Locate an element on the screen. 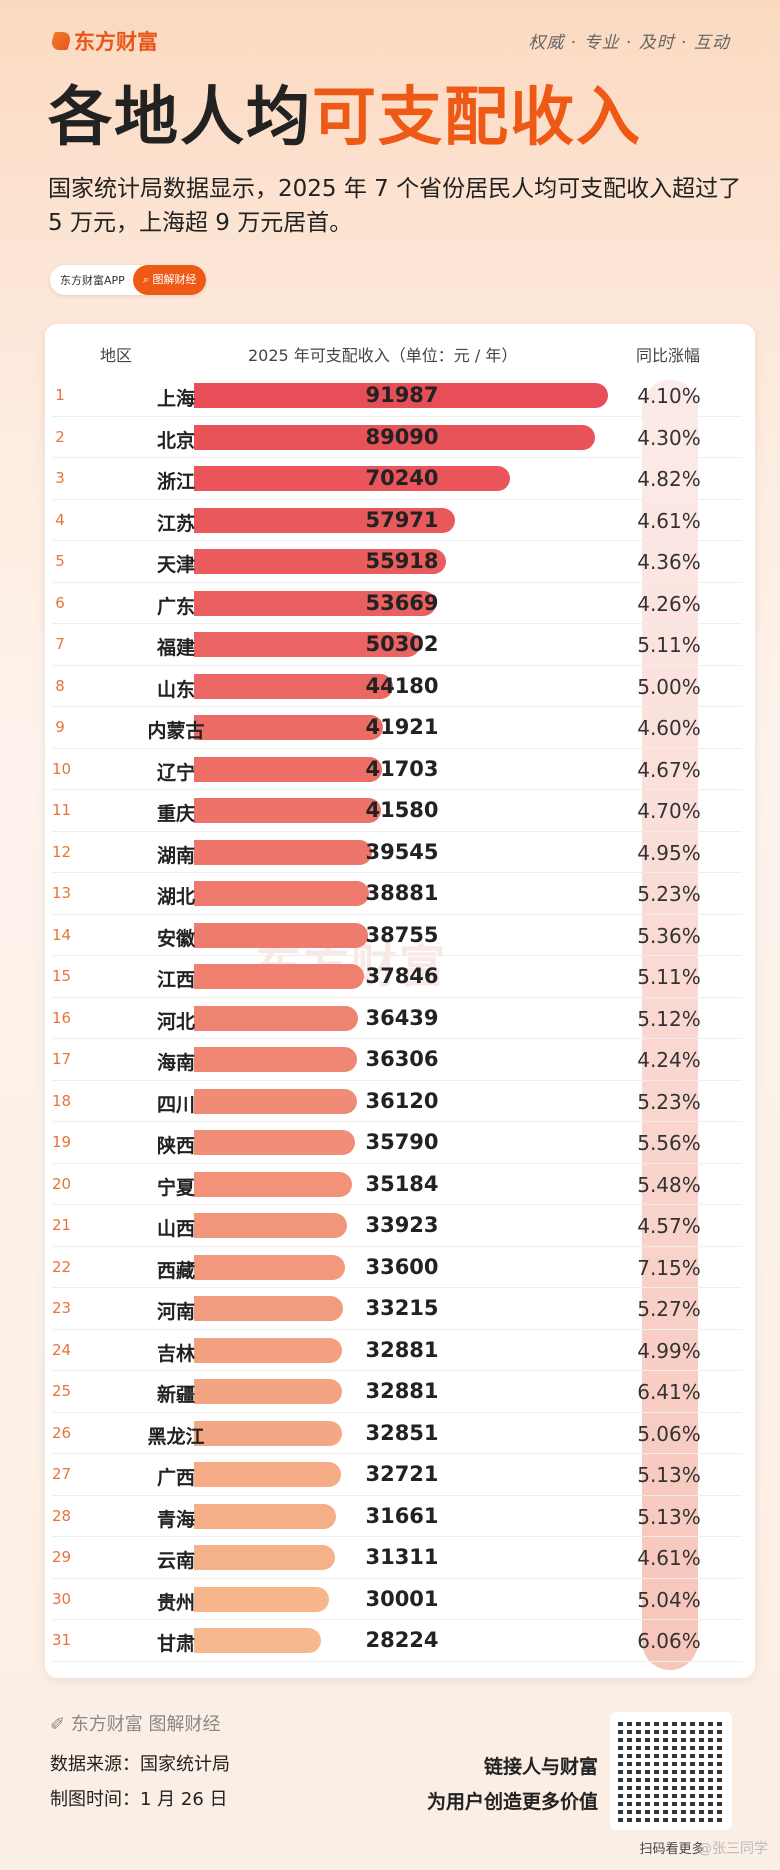 The height and width of the screenshot is (1870, 780). rank: 14 is located at coordinates (62, 934).